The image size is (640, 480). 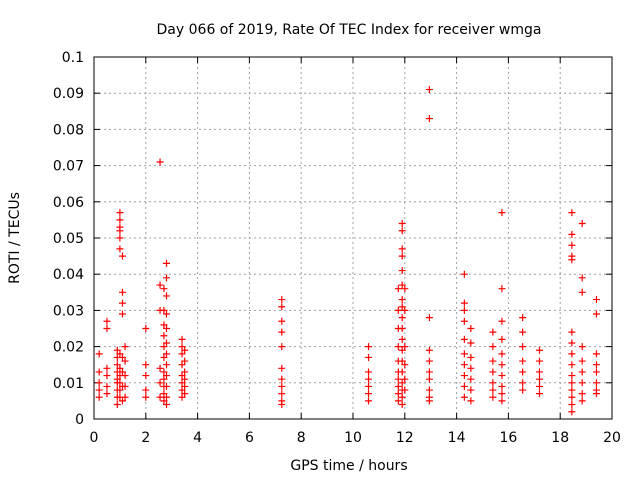 What do you see at coordinates (68, 384) in the screenshot?
I see `y-tick-label: 0.01` at bounding box center [68, 384].